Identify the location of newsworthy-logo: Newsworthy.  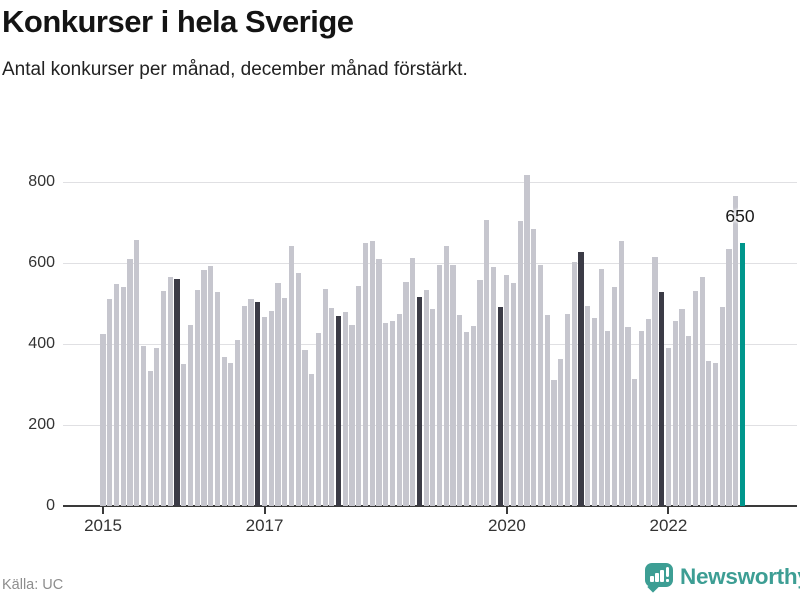
(720, 578).